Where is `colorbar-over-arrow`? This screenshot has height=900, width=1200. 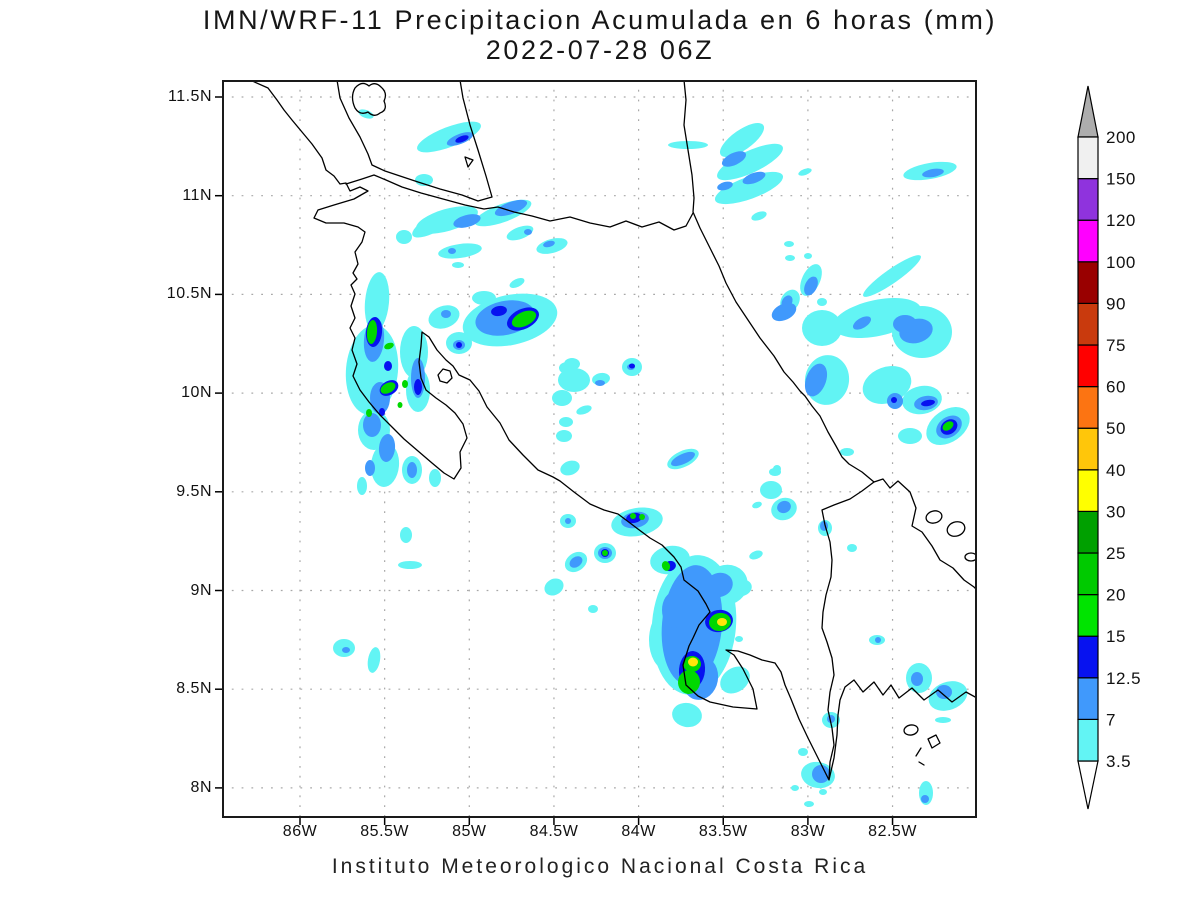 colorbar-over-arrow is located at coordinates (1088, 111).